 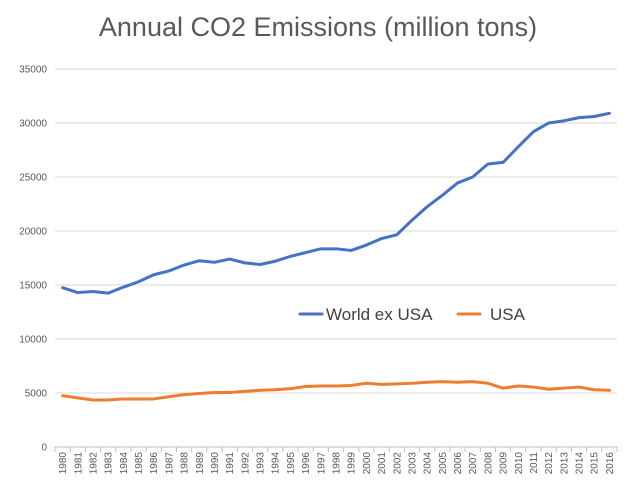 What do you see at coordinates (93, 463) in the screenshot?
I see `x-tick-label-1982: 1982` at bounding box center [93, 463].